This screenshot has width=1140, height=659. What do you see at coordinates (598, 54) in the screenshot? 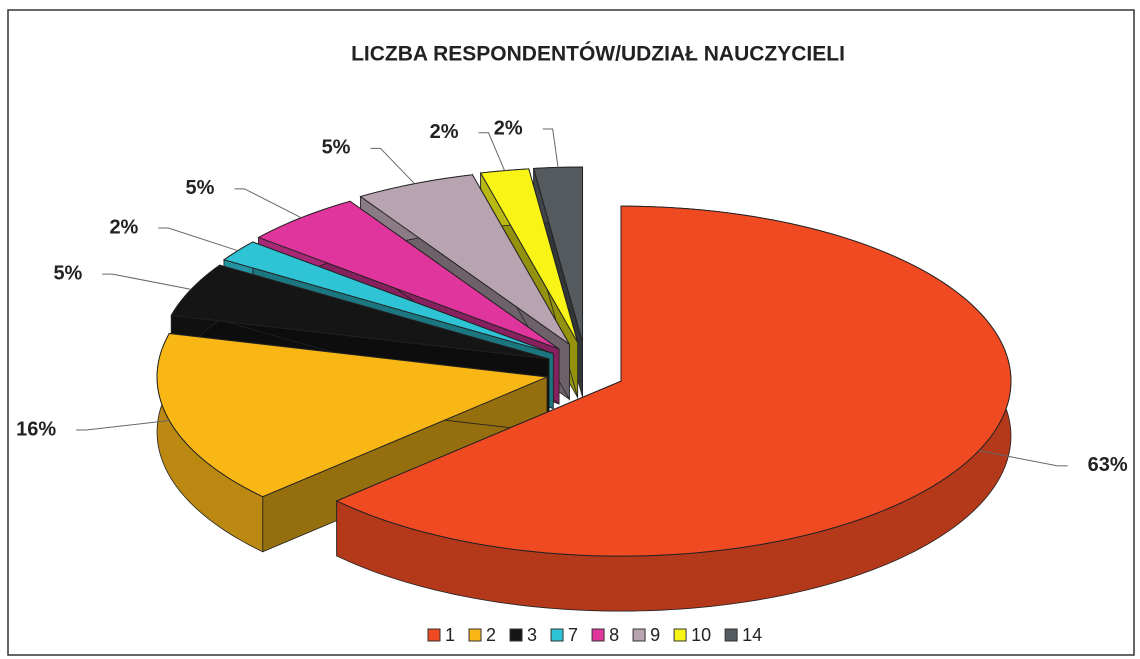
I see `chart-title: LICZBA RESPONDENTÓW/UDZIAŁ NAUCZYCIELI` at bounding box center [598, 54].